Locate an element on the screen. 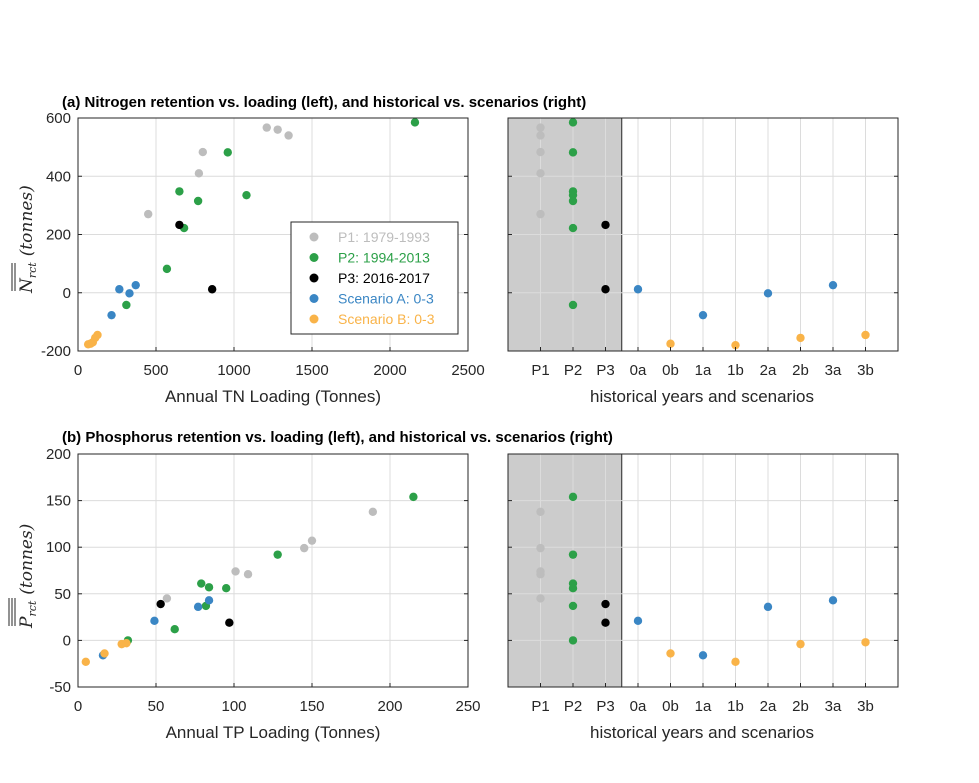  legend-marker-P1 is located at coordinates (314, 237).